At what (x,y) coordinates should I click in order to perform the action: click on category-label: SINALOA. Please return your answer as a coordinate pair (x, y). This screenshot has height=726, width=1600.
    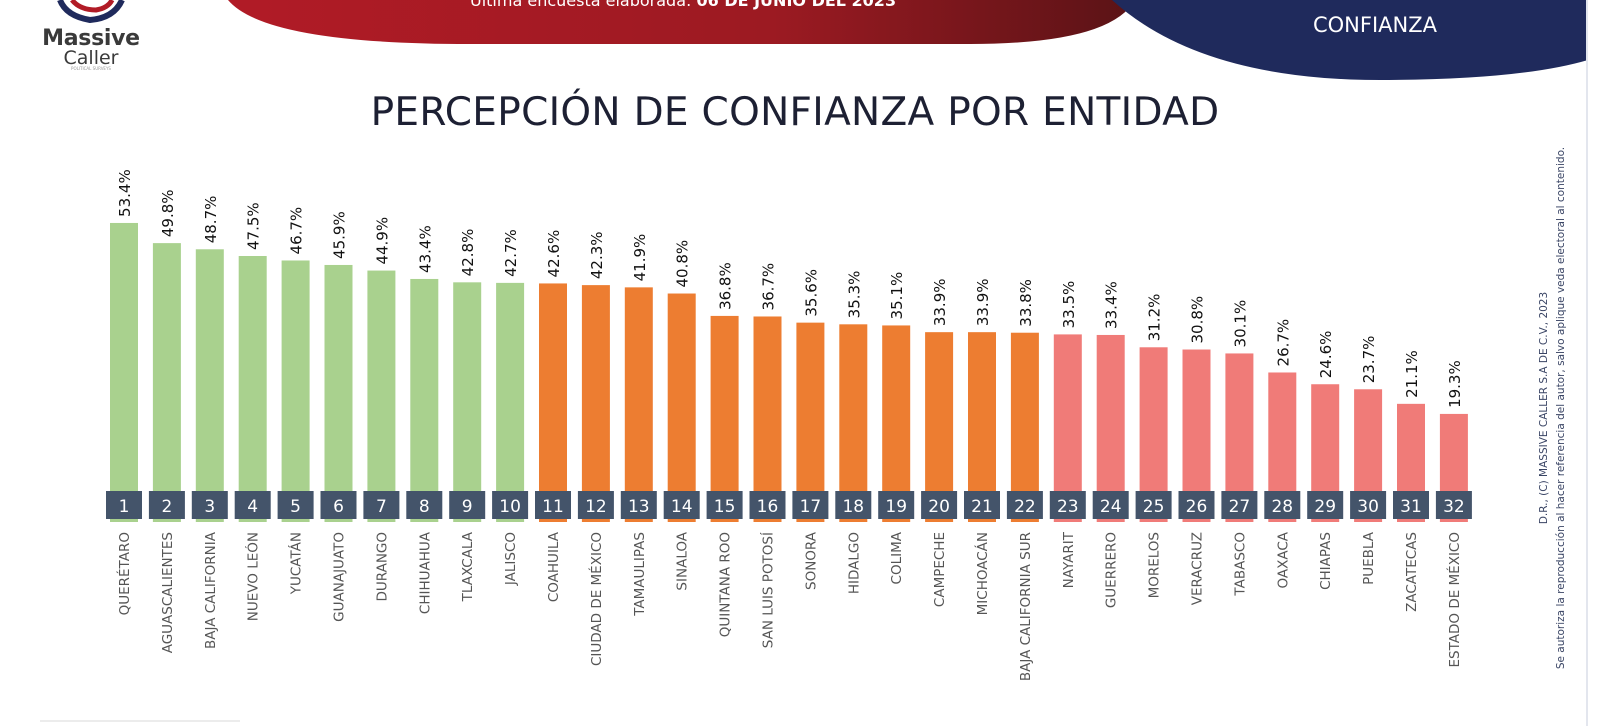
    Looking at the image, I should click on (683, 560).